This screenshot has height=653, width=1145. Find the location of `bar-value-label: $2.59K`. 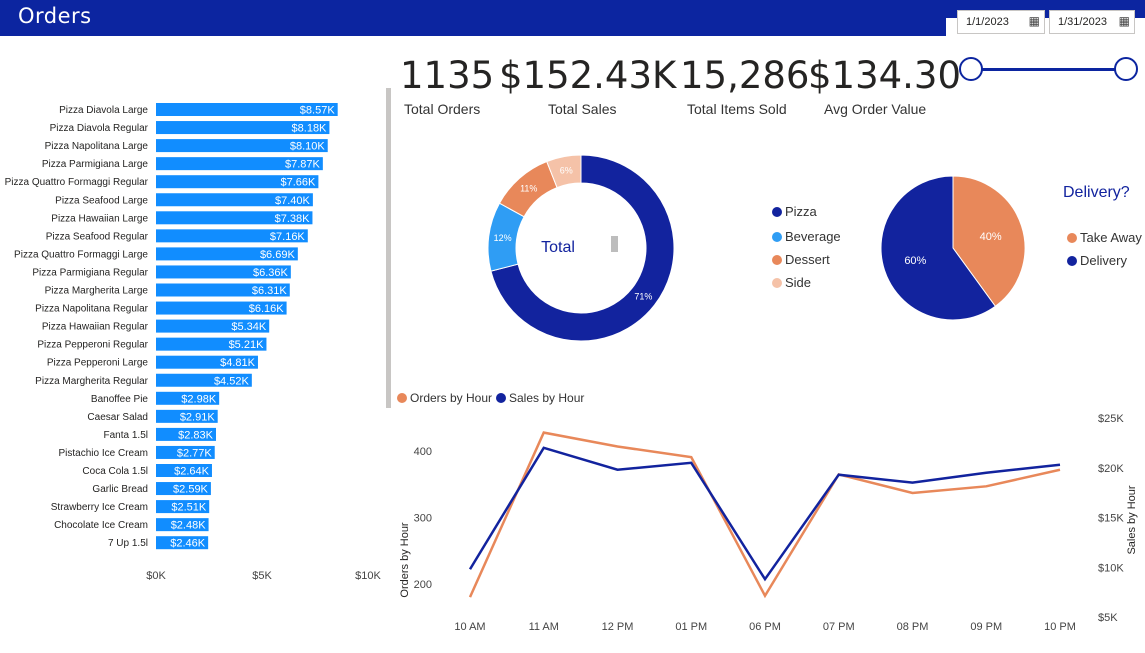

bar-value-label: $2.59K is located at coordinates (191, 490).